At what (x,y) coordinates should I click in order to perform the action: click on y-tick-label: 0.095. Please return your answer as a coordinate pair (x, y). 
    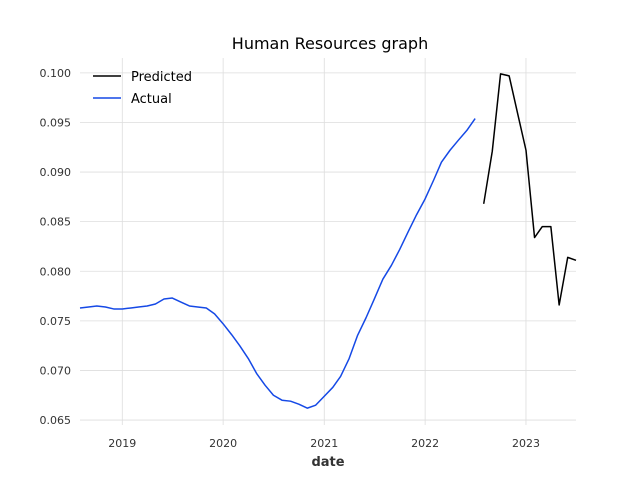
    Looking at the image, I should click on (56, 122).